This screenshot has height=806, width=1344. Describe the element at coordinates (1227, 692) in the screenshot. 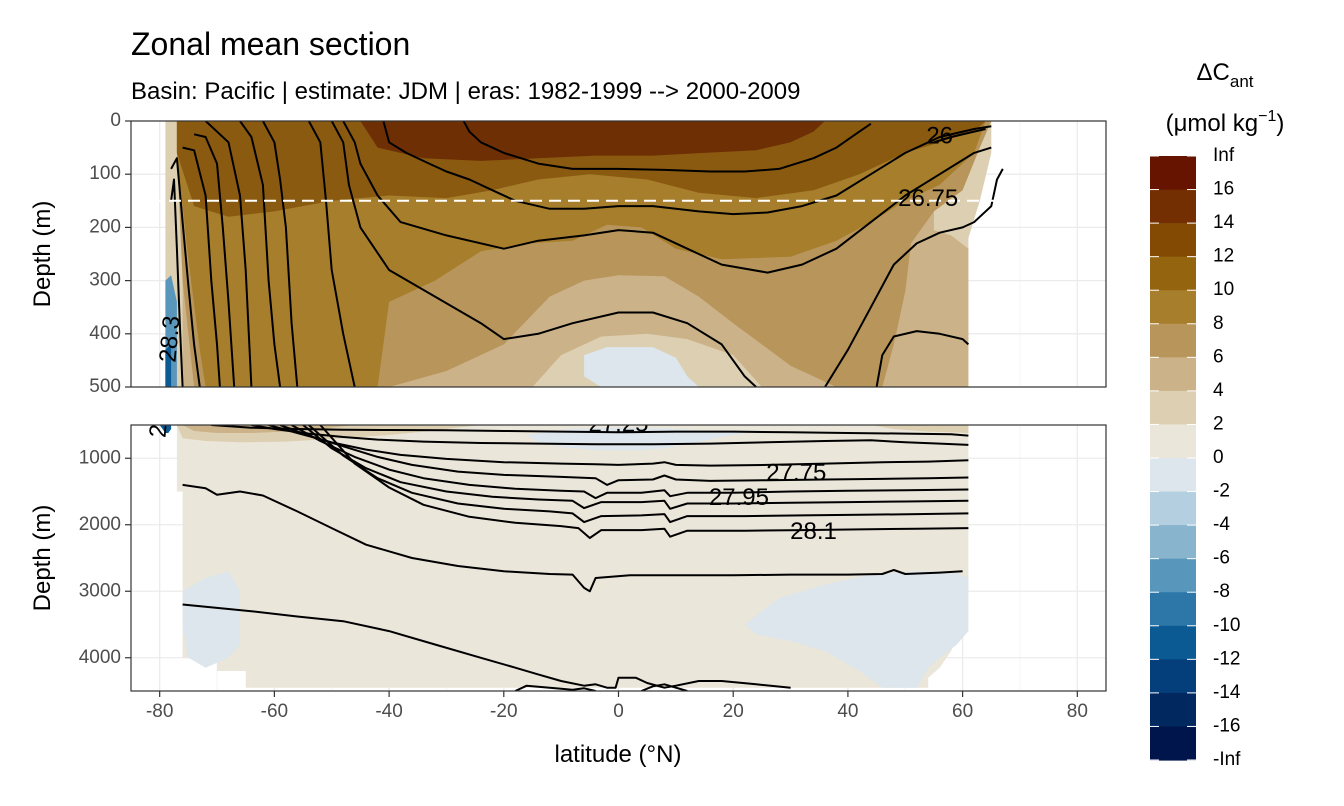

I see `legend-label: -14` at that location.